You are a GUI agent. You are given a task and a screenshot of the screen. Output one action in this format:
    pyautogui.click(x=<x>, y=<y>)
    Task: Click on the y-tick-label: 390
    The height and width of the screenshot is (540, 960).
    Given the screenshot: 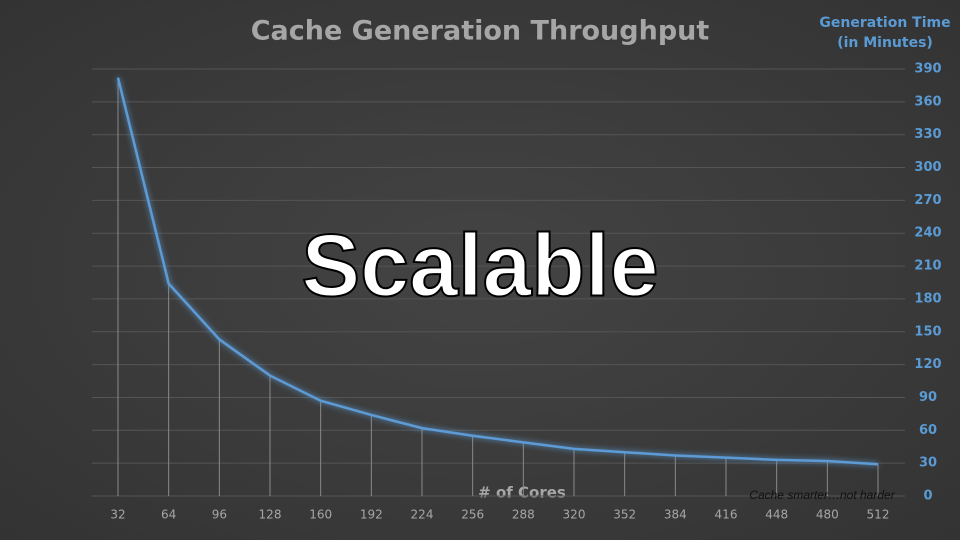 What is the action you would take?
    pyautogui.click(x=927, y=69)
    